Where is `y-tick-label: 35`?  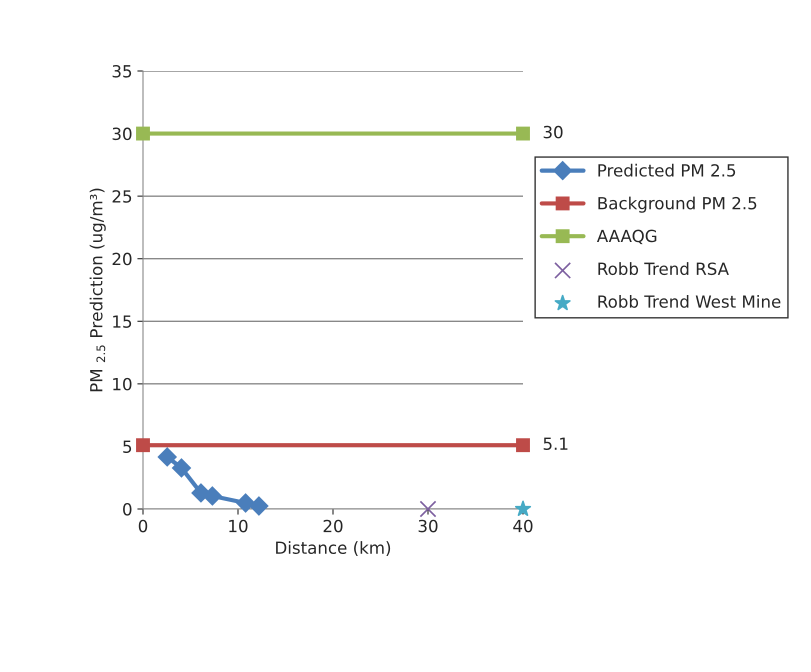 y-tick-label: 35 is located at coordinates (122, 71).